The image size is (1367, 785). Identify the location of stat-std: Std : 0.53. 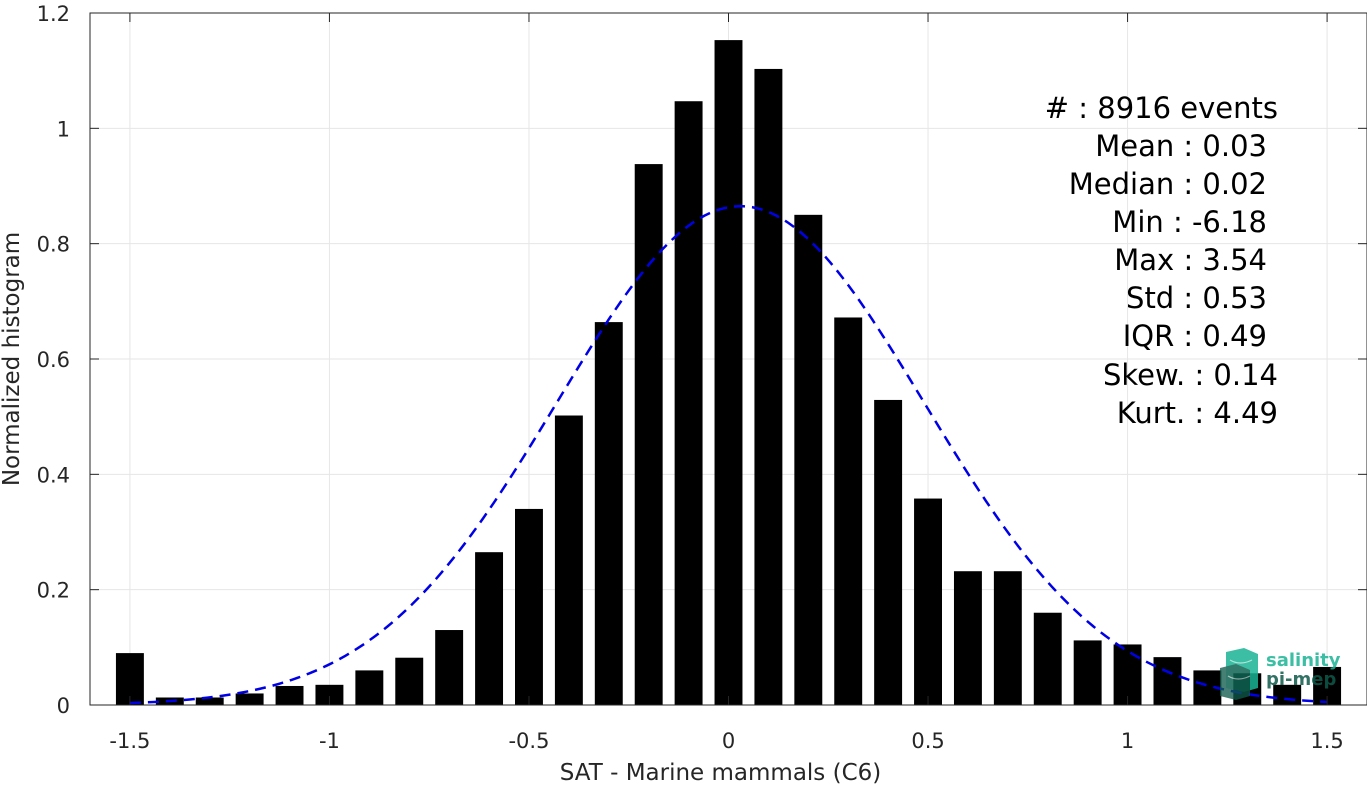
(1196, 298).